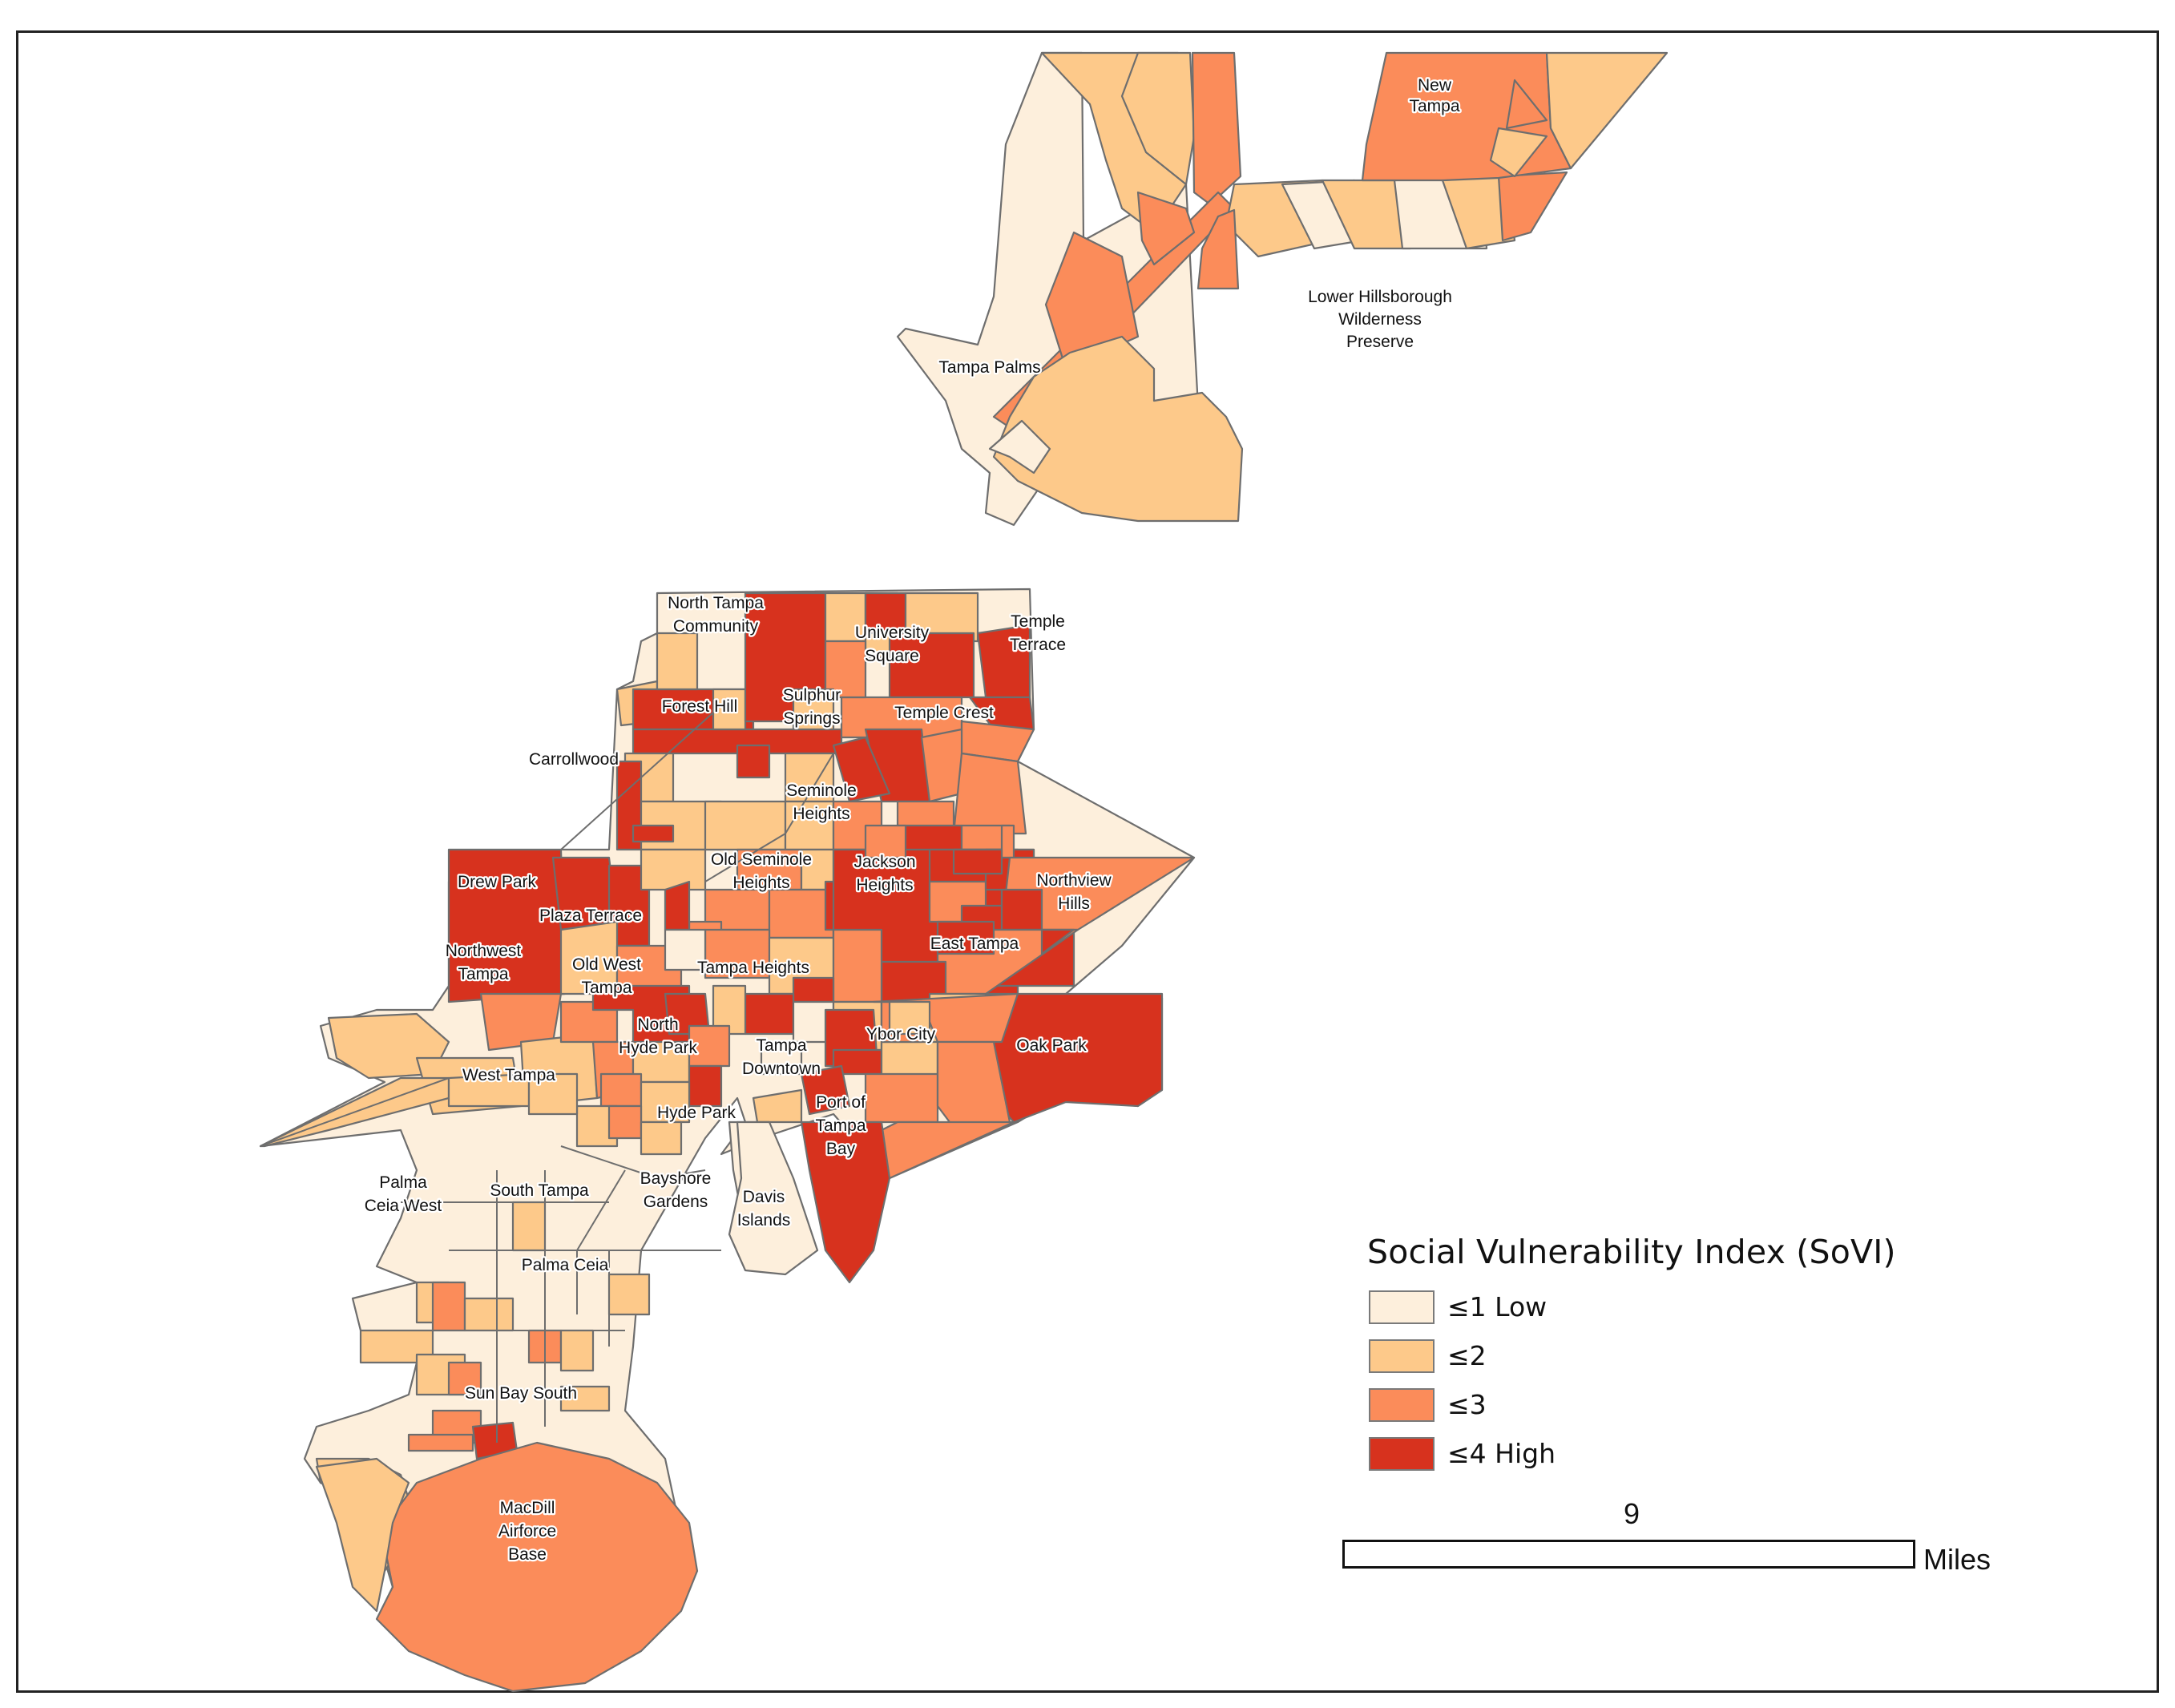 This screenshot has height=1708, width=2175. I want to click on label-tampa-downtown: Tampa Downtown, so click(782, 1057).